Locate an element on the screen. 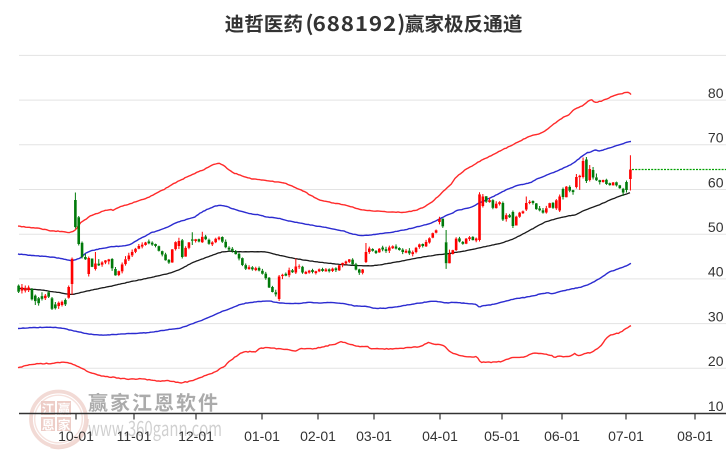  svg-text: 06-01 is located at coordinates (562, 436).